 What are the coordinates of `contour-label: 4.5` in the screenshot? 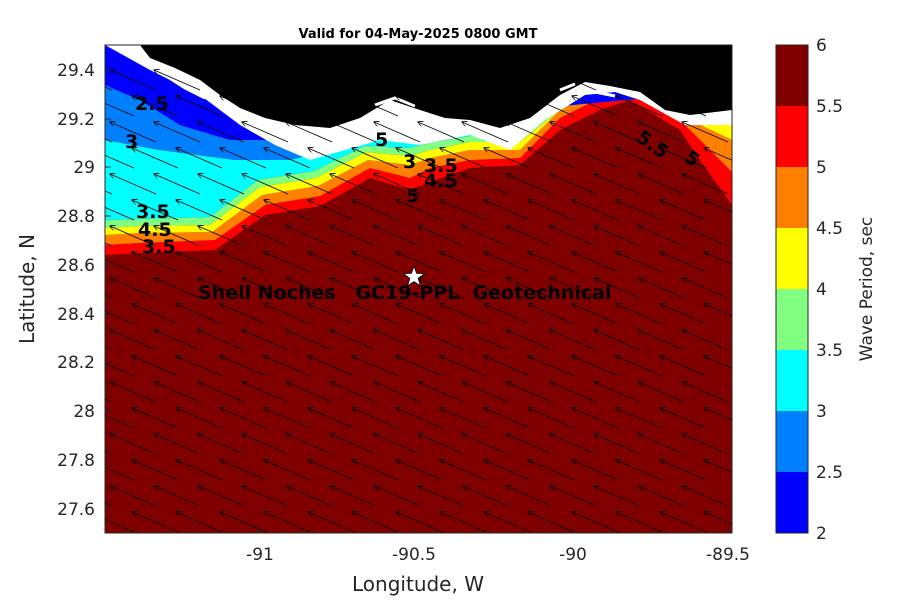 It's located at (155, 230).